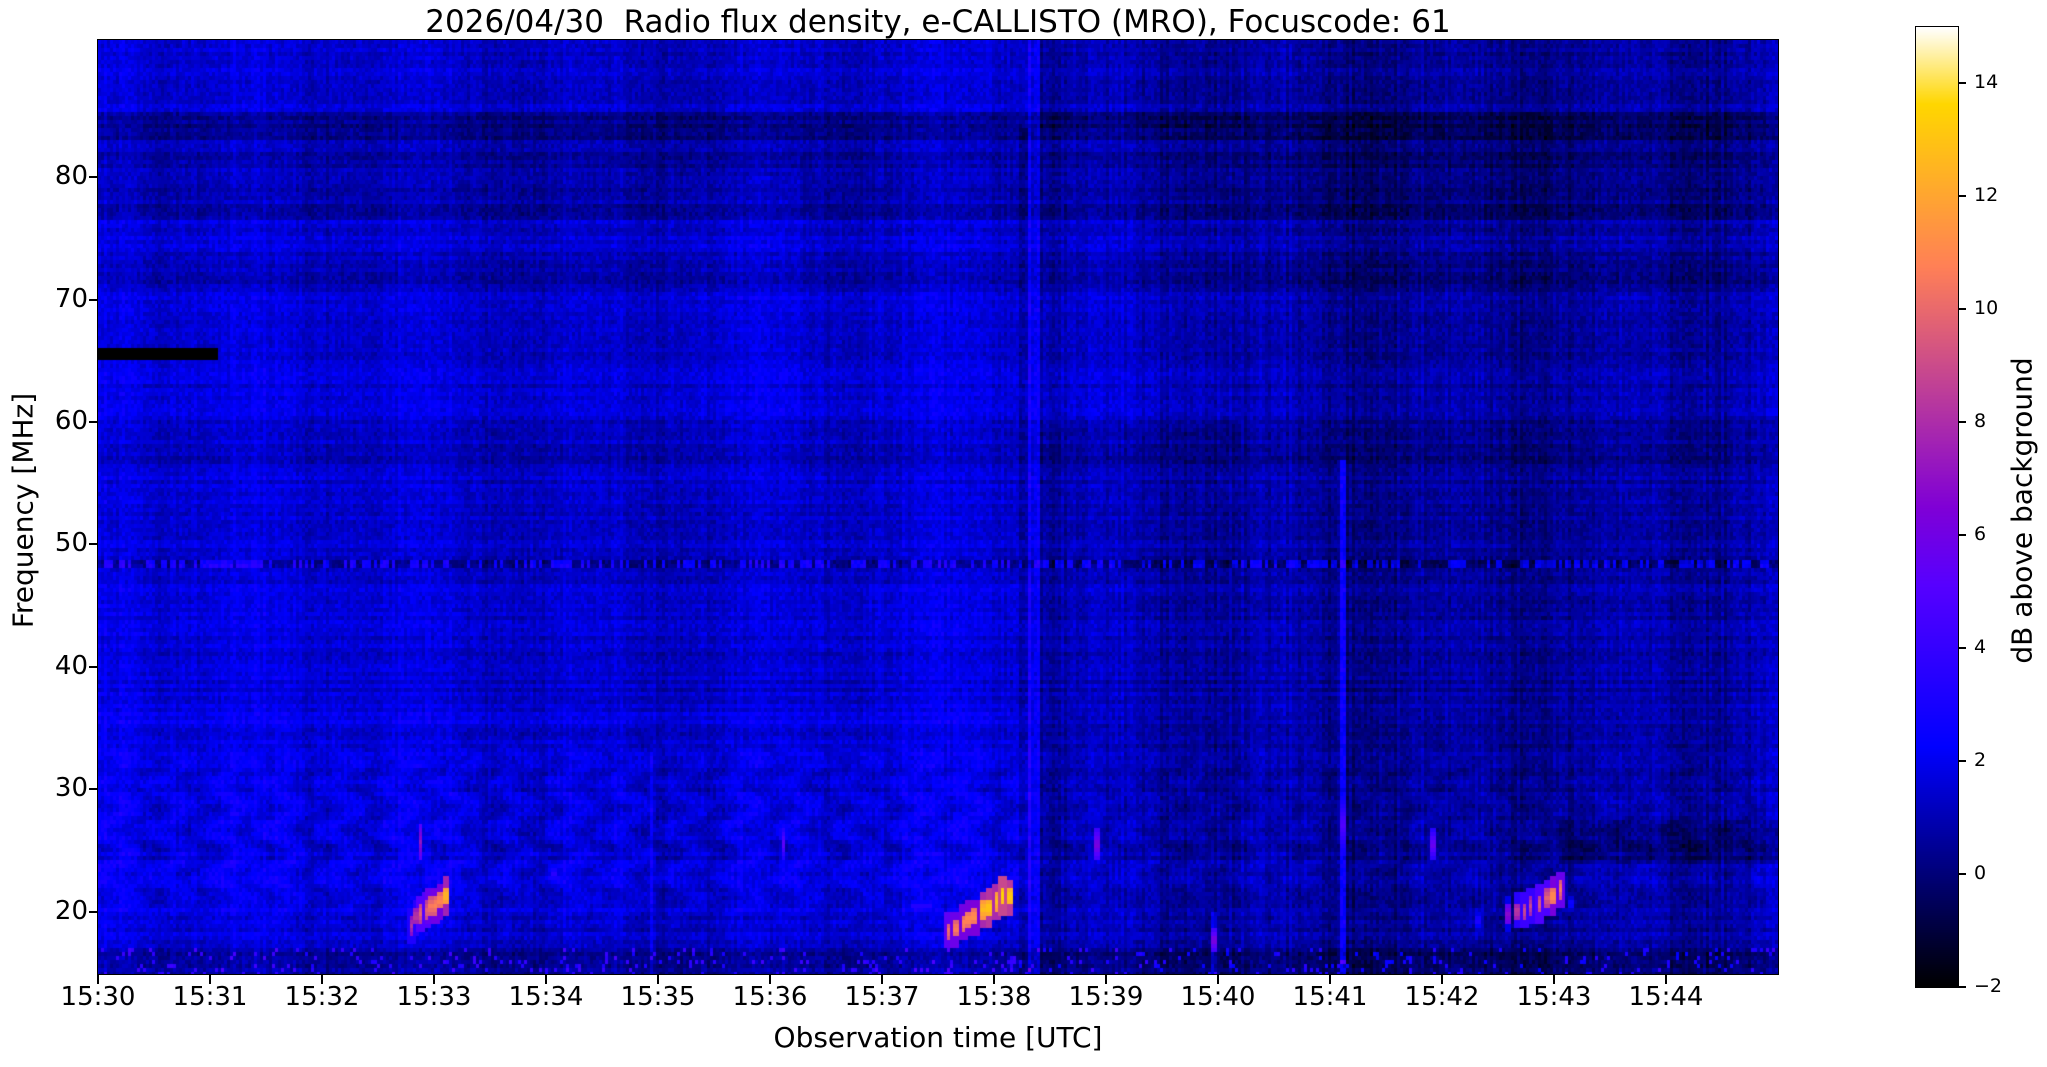 Image resolution: width=2047 pixels, height=1067 pixels. Describe the element at coordinates (1980, 647) in the screenshot. I see `colorbar-tick-label: 4` at that location.